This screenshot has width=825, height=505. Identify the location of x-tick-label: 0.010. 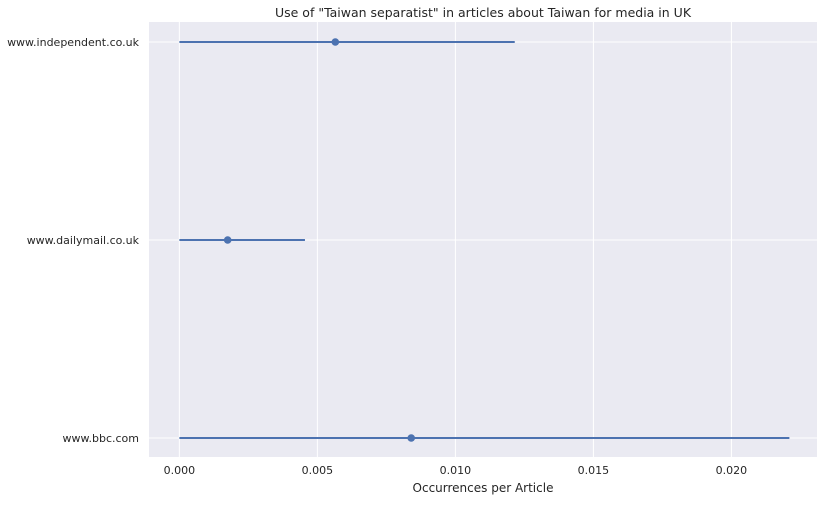
(456, 470).